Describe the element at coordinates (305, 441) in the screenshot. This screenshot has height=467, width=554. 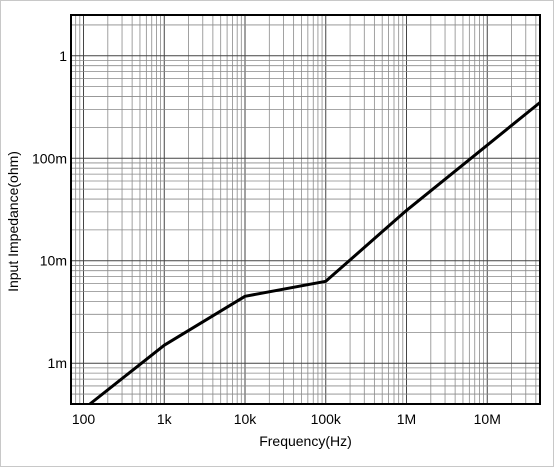
I see `x-axis-label: Frequency(Hz)` at that location.